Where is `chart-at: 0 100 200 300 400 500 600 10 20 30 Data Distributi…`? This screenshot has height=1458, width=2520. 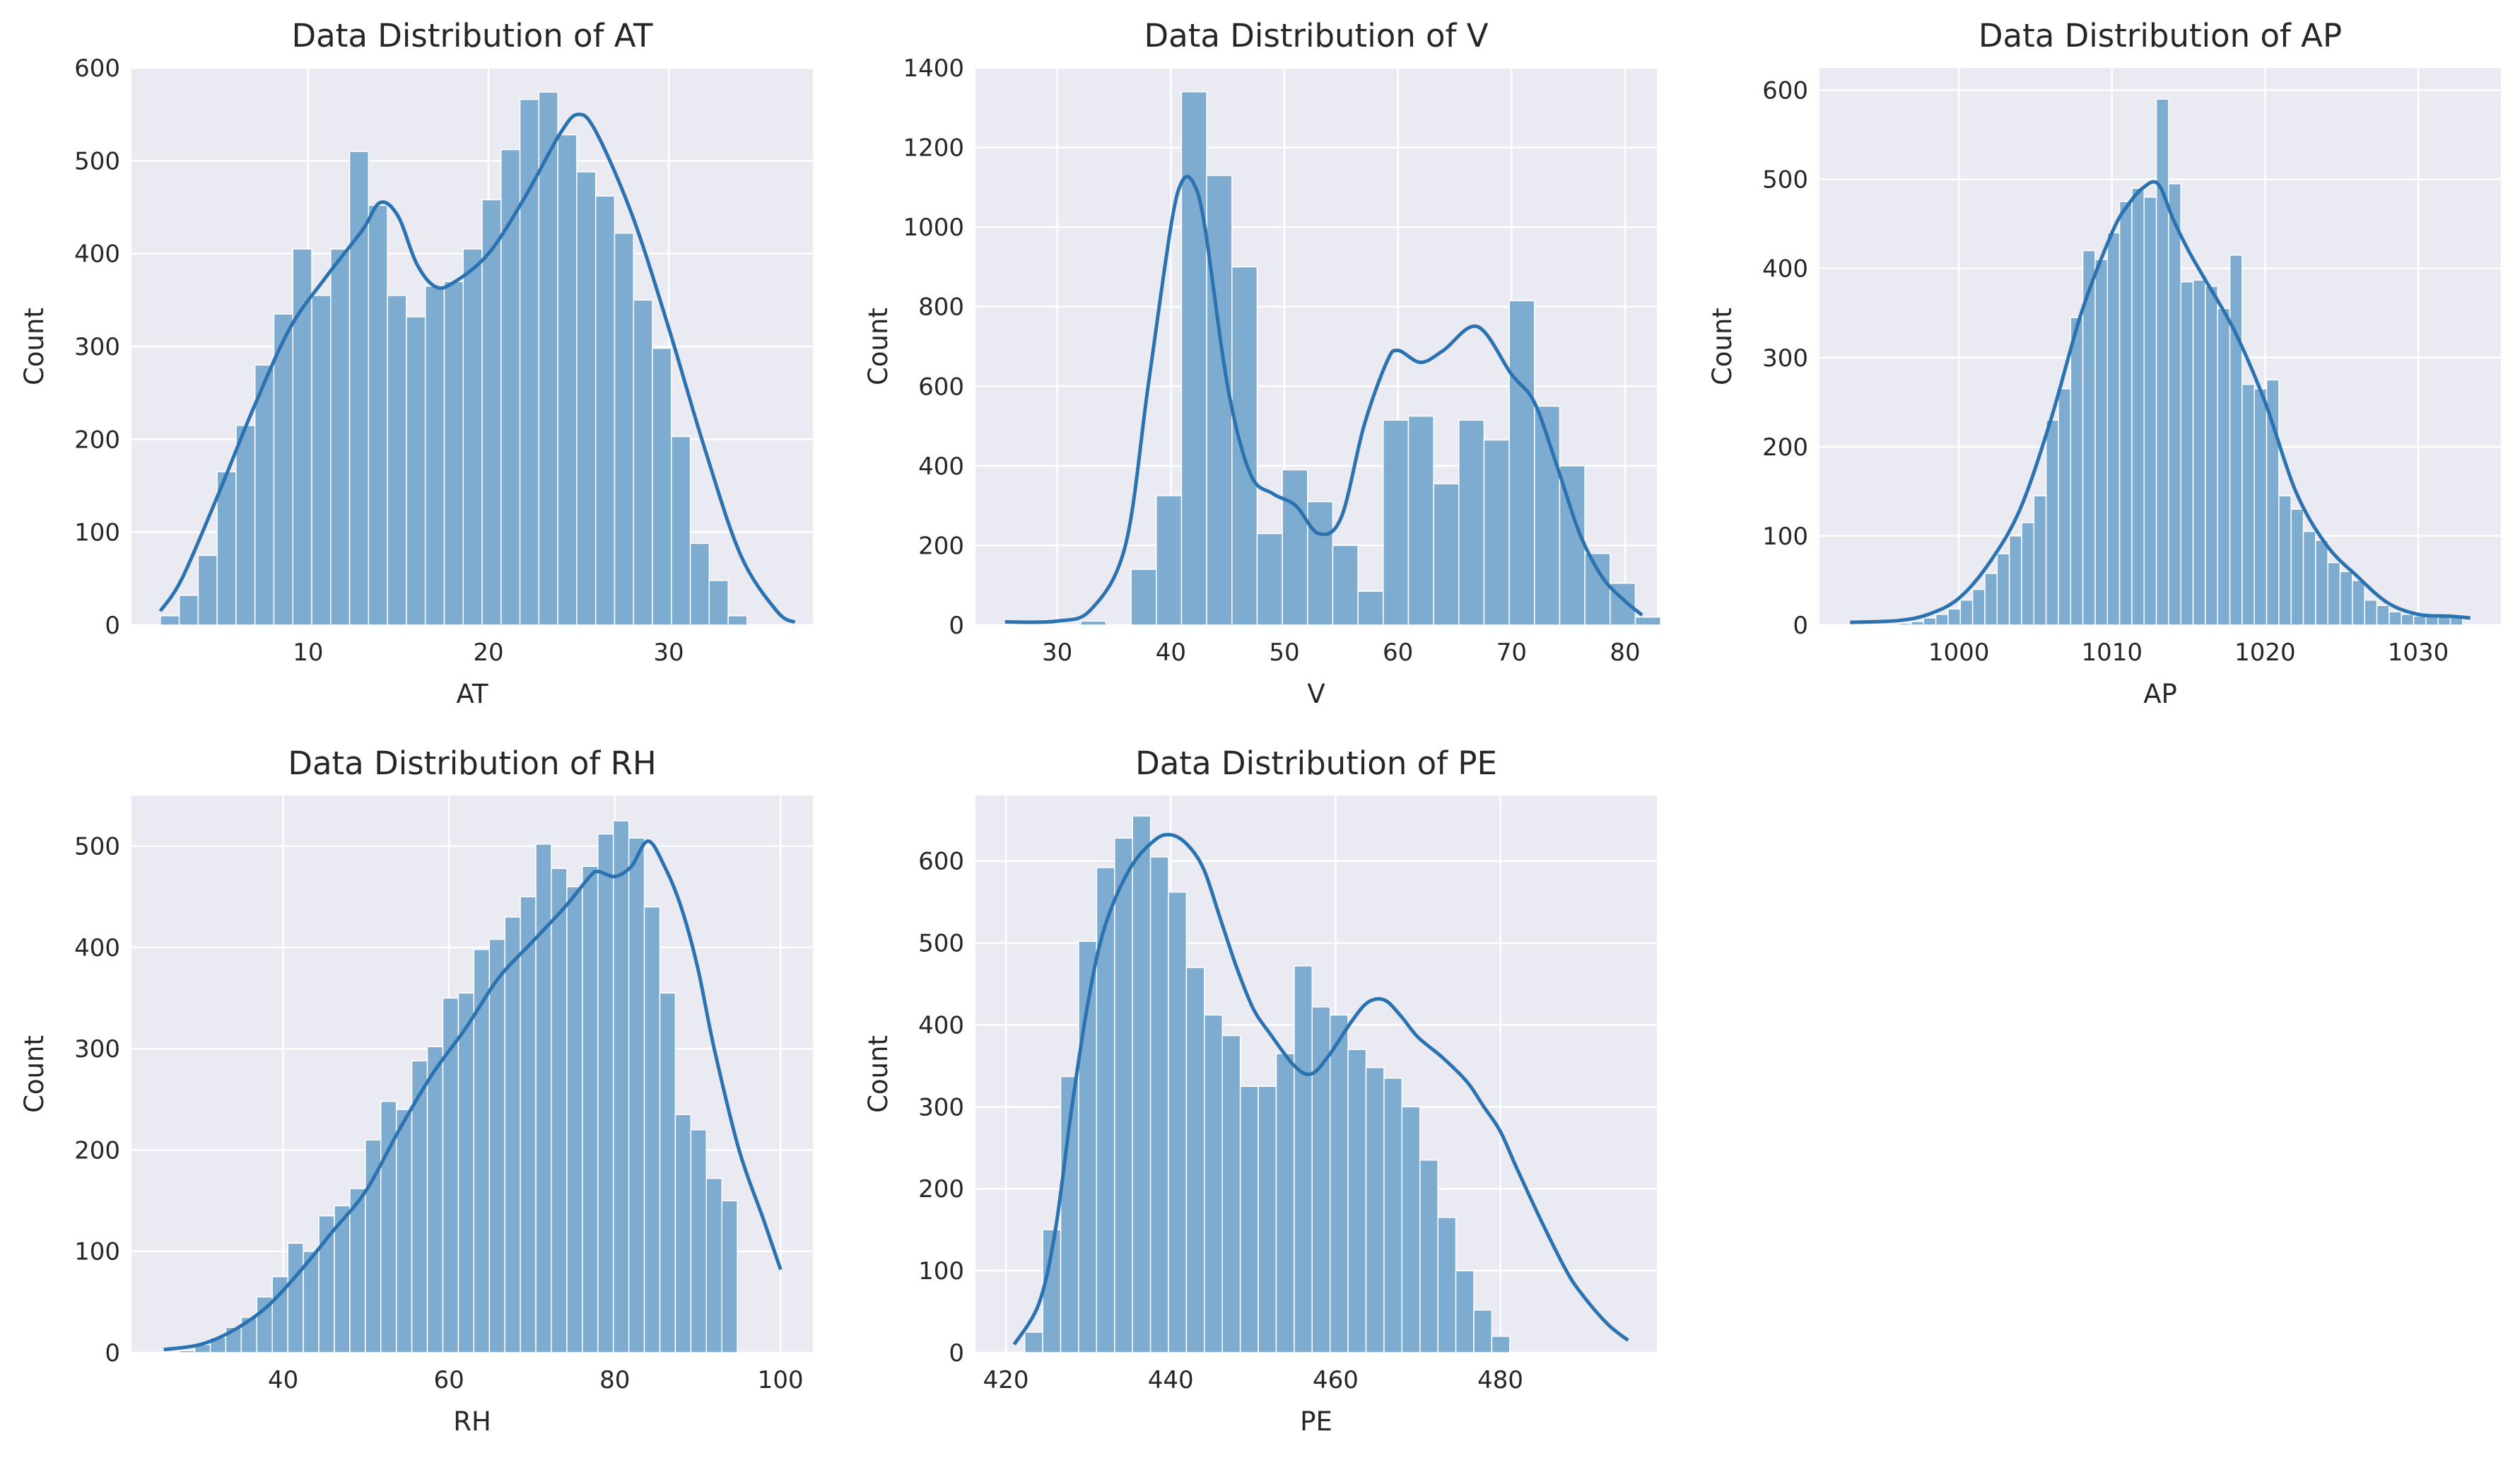 chart-at: 0 100 200 300 400 500 600 10 20 30 Data Distributi… is located at coordinates (416, 363).